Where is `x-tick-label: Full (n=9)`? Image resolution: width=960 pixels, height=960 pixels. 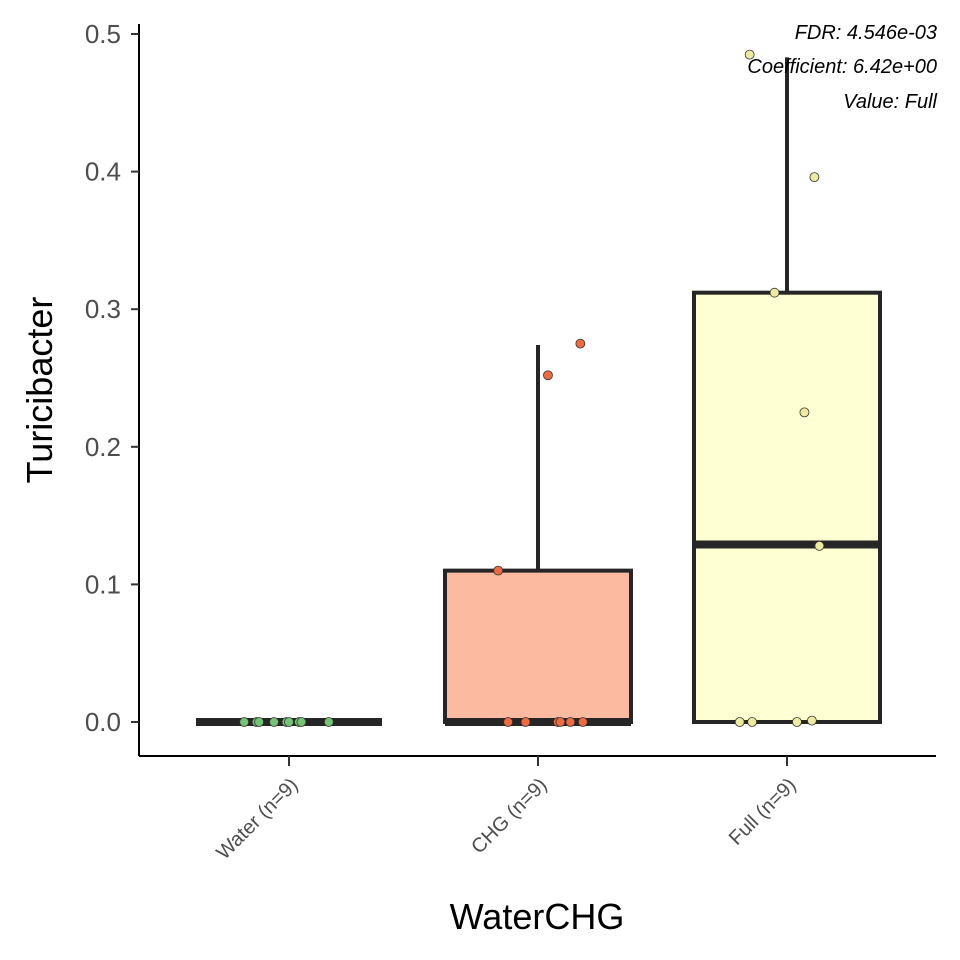
x-tick-label: Full (n=9) is located at coordinates (763, 812).